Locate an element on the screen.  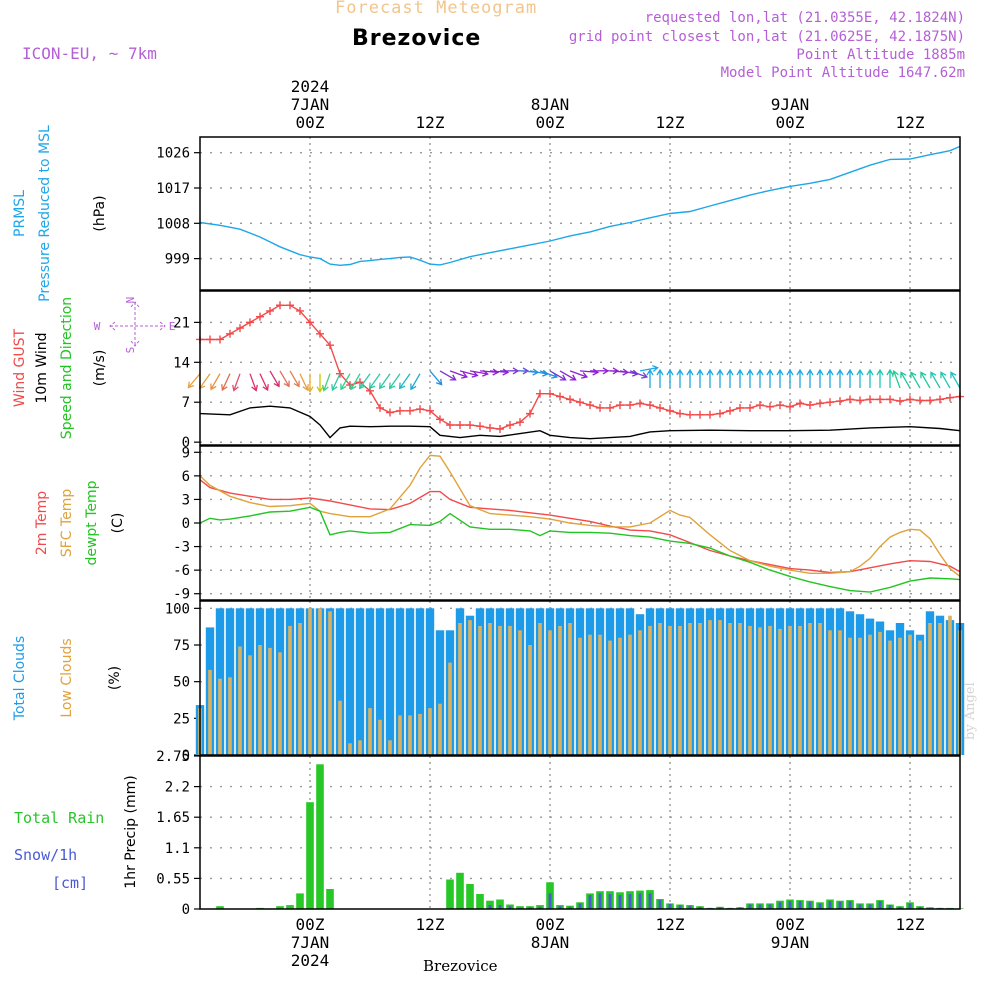
y-tick-label: 2.2 is located at coordinates (177, 788).